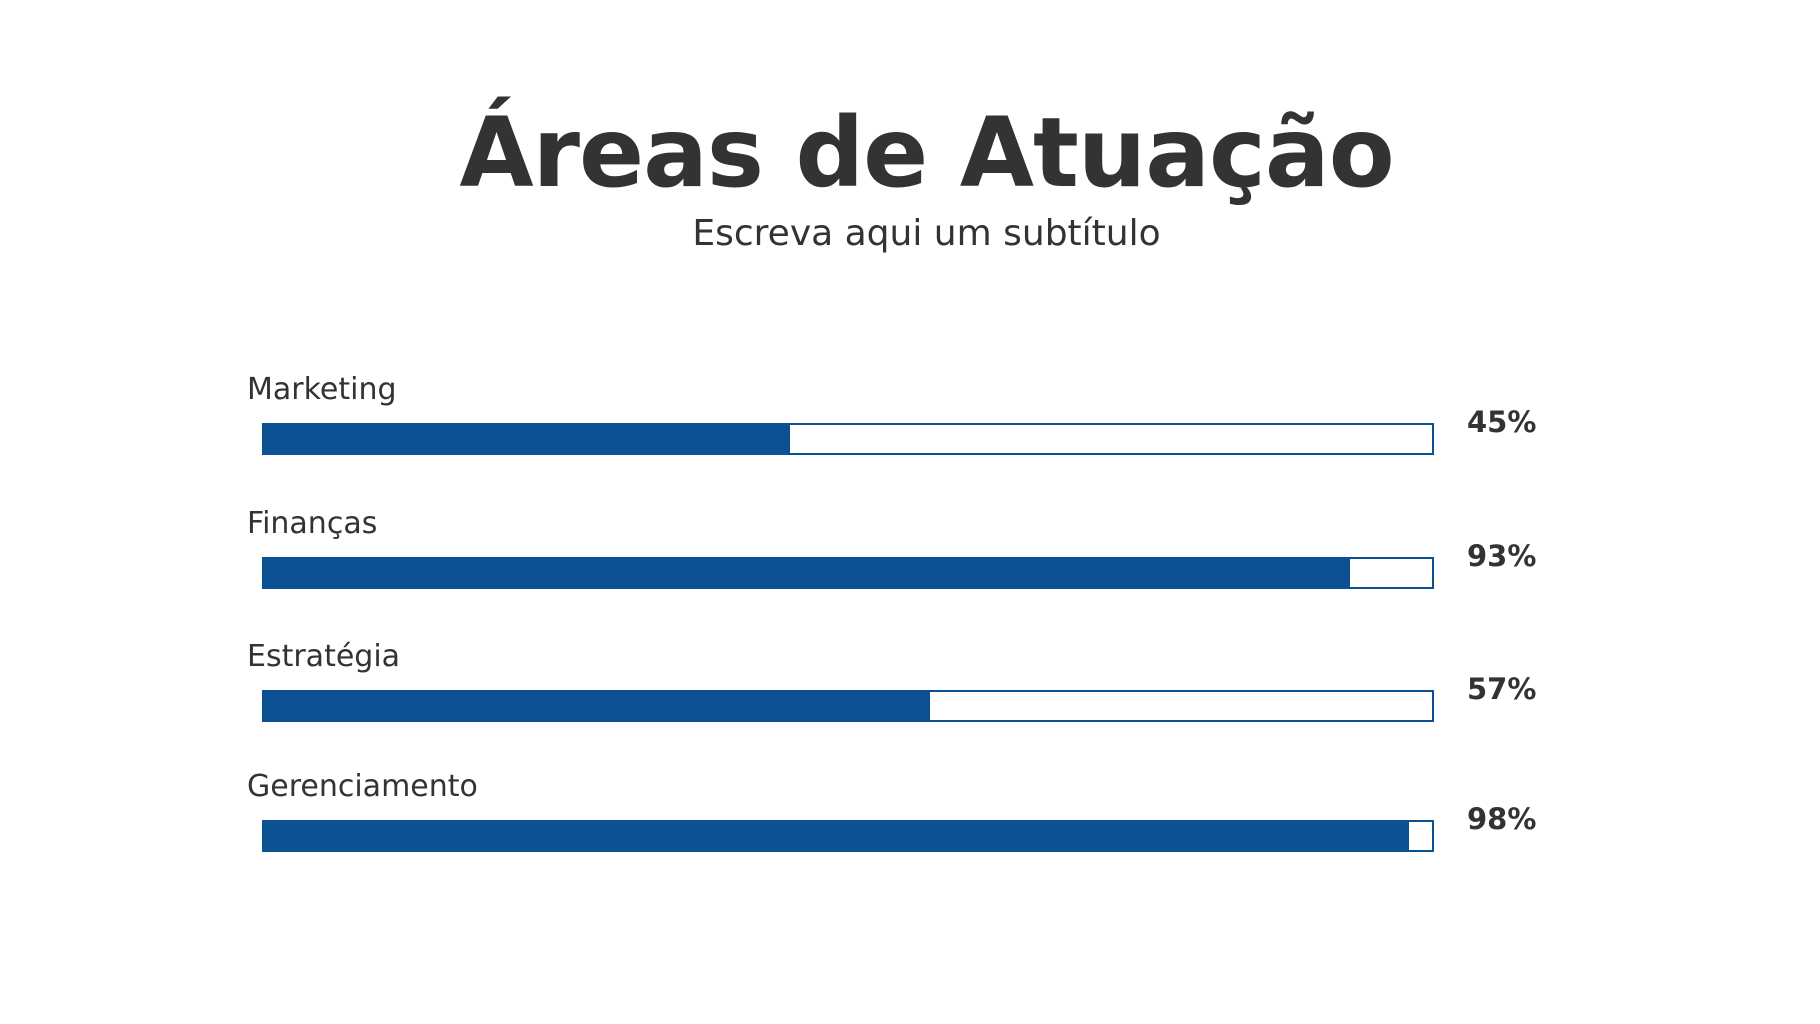 The width and height of the screenshot is (1820, 1024). I want to click on chart-subtitle: Escreva aqui um subtítulo, so click(926, 233).